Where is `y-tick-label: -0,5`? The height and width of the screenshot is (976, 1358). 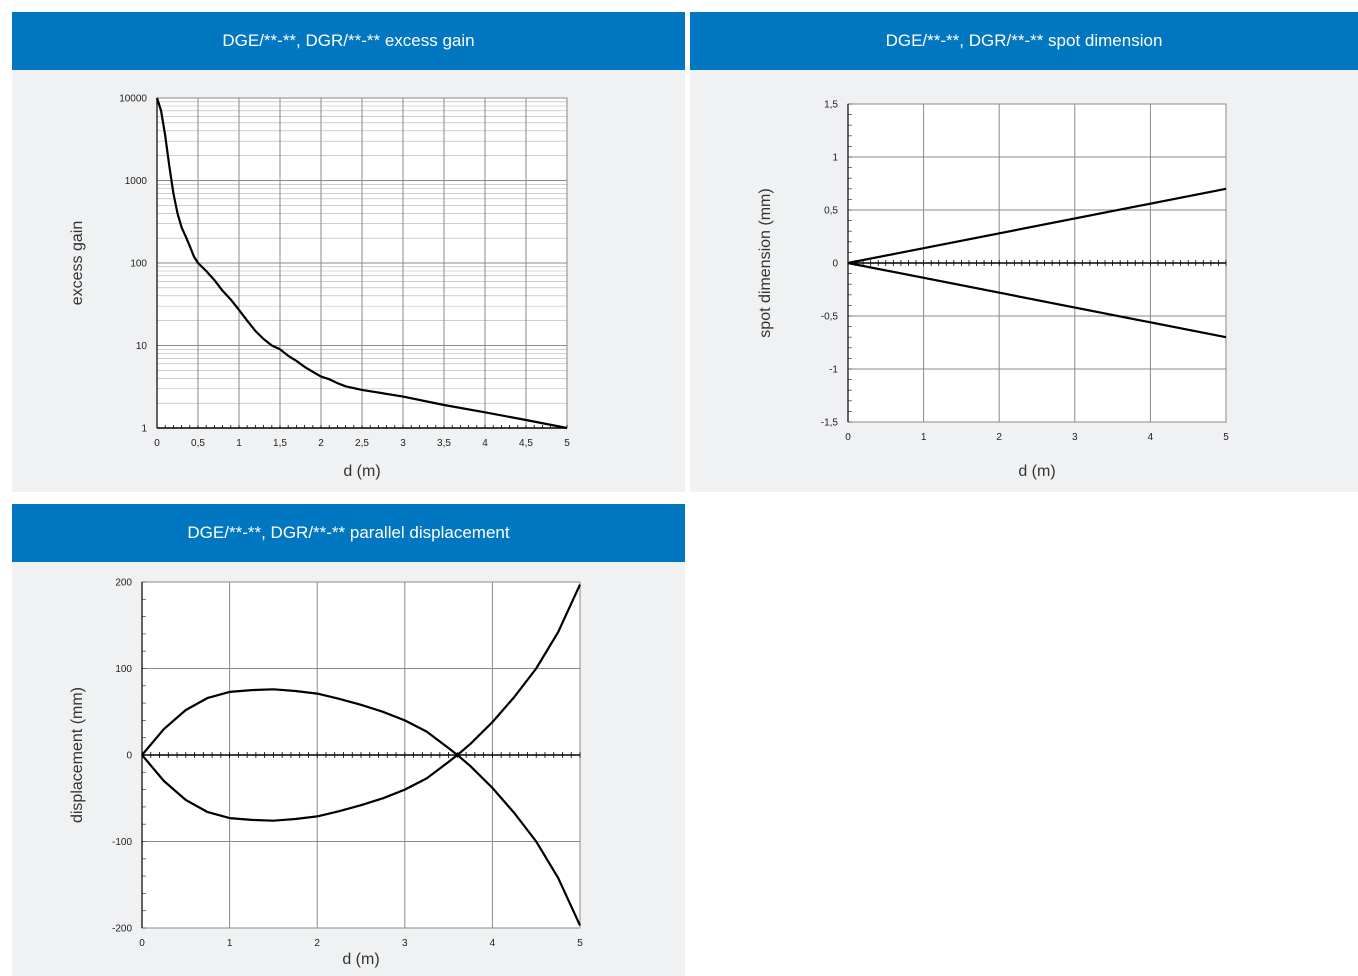
y-tick-label: -0,5 is located at coordinates (830, 317).